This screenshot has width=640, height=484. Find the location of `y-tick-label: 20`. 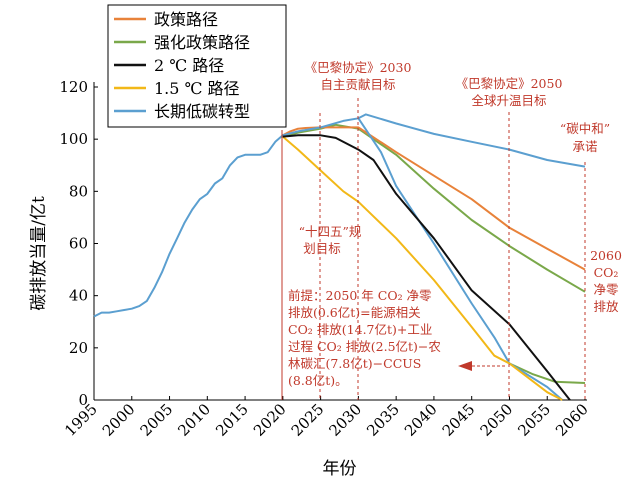

y-tick-label: 20 is located at coordinates (78, 348).